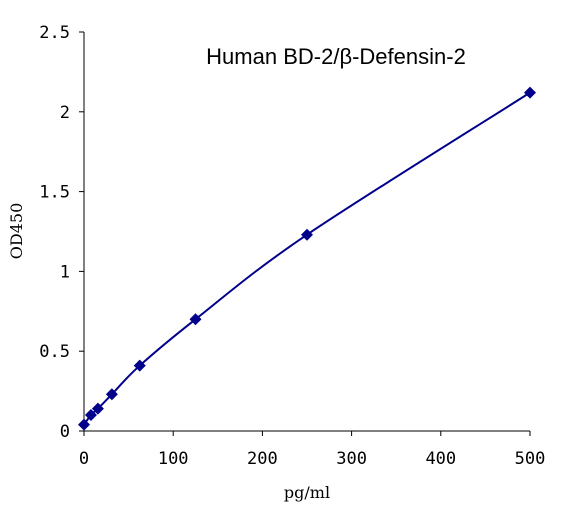 The height and width of the screenshot is (519, 584). What do you see at coordinates (61, 232) in the screenshot?
I see `y-axis-ticks: 0 0.5 1 1.5 2 2.5` at bounding box center [61, 232].